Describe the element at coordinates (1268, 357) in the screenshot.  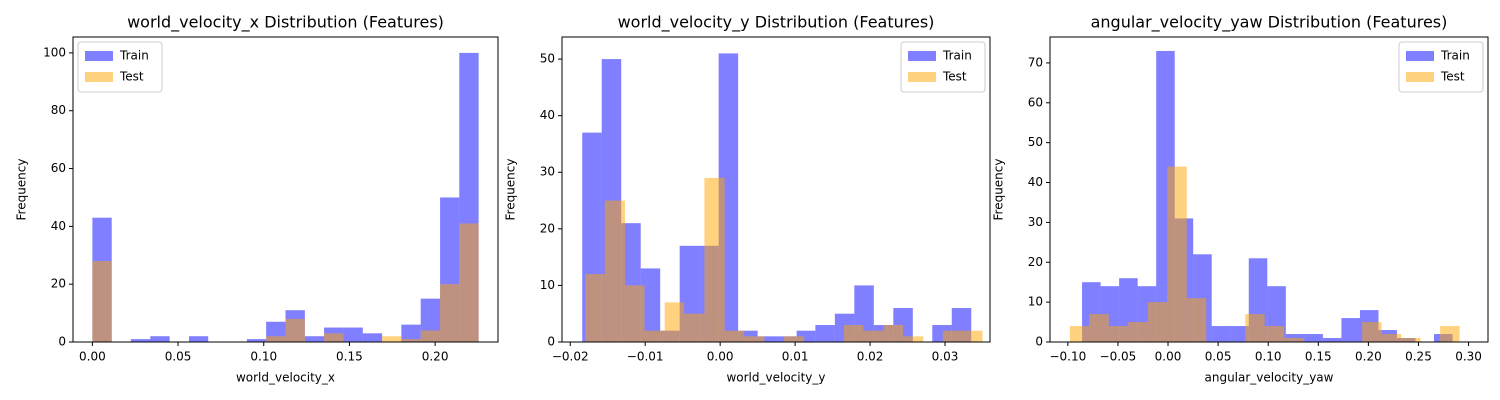
I see `x-tick-label: 0.10` at that location.